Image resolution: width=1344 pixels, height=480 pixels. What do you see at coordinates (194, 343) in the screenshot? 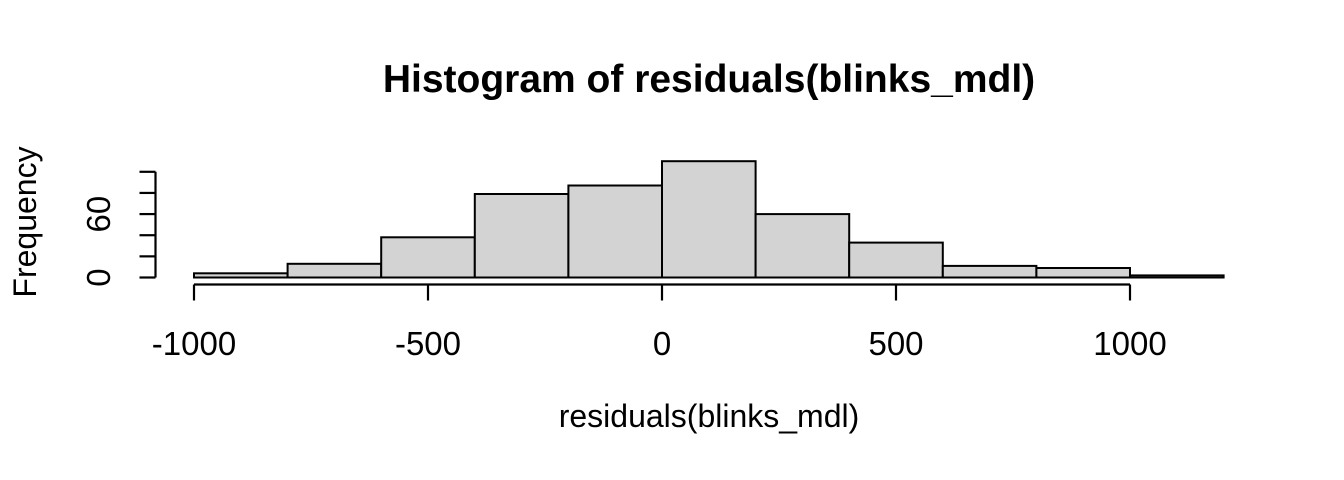
I see `x-tick-label: -1000` at bounding box center [194, 343].